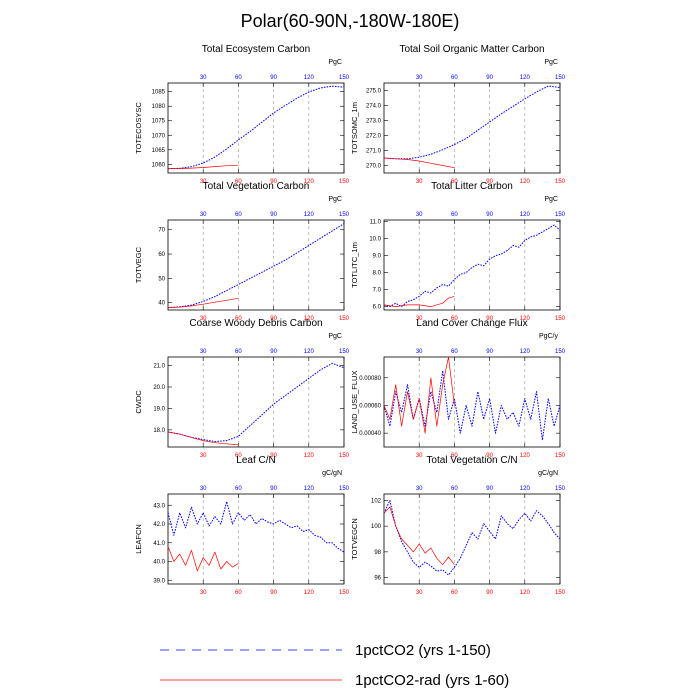 The width and height of the screenshot is (700, 700). I want to click on plot-frame-total-ecosystem-carbon, so click(256, 128).